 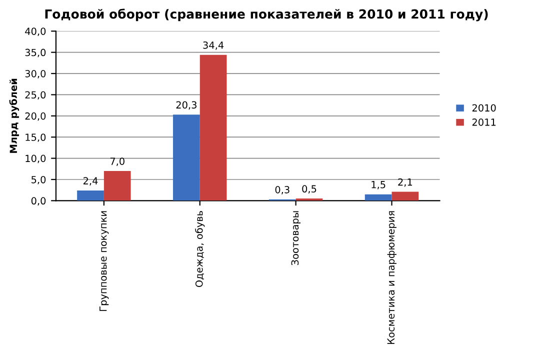 What do you see at coordinates (35, 116) in the screenshot?
I see `y-tick-label: 20,0` at bounding box center [35, 116].